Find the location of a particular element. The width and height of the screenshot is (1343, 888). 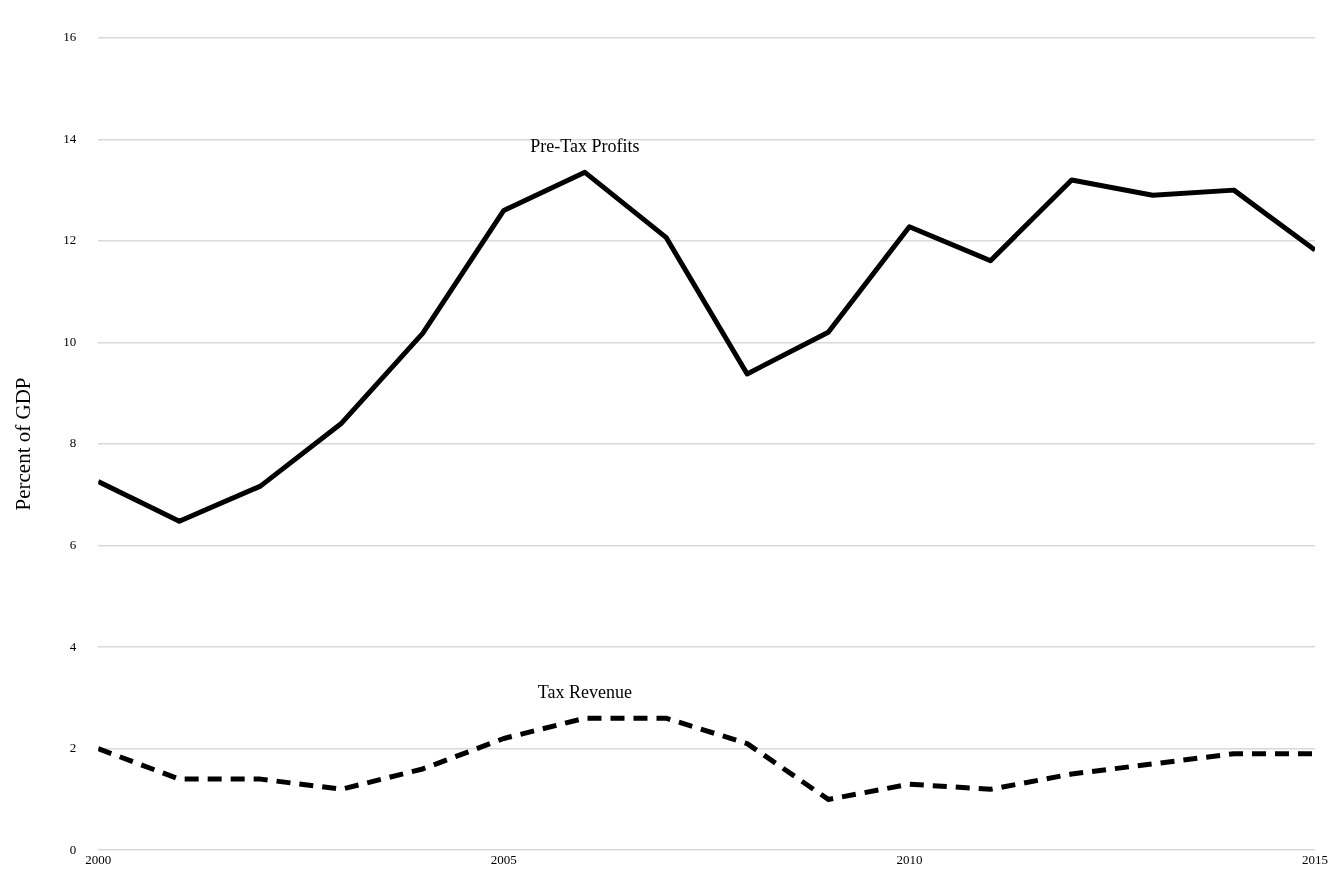

y-tick-label: 14 is located at coordinates (70, 138).